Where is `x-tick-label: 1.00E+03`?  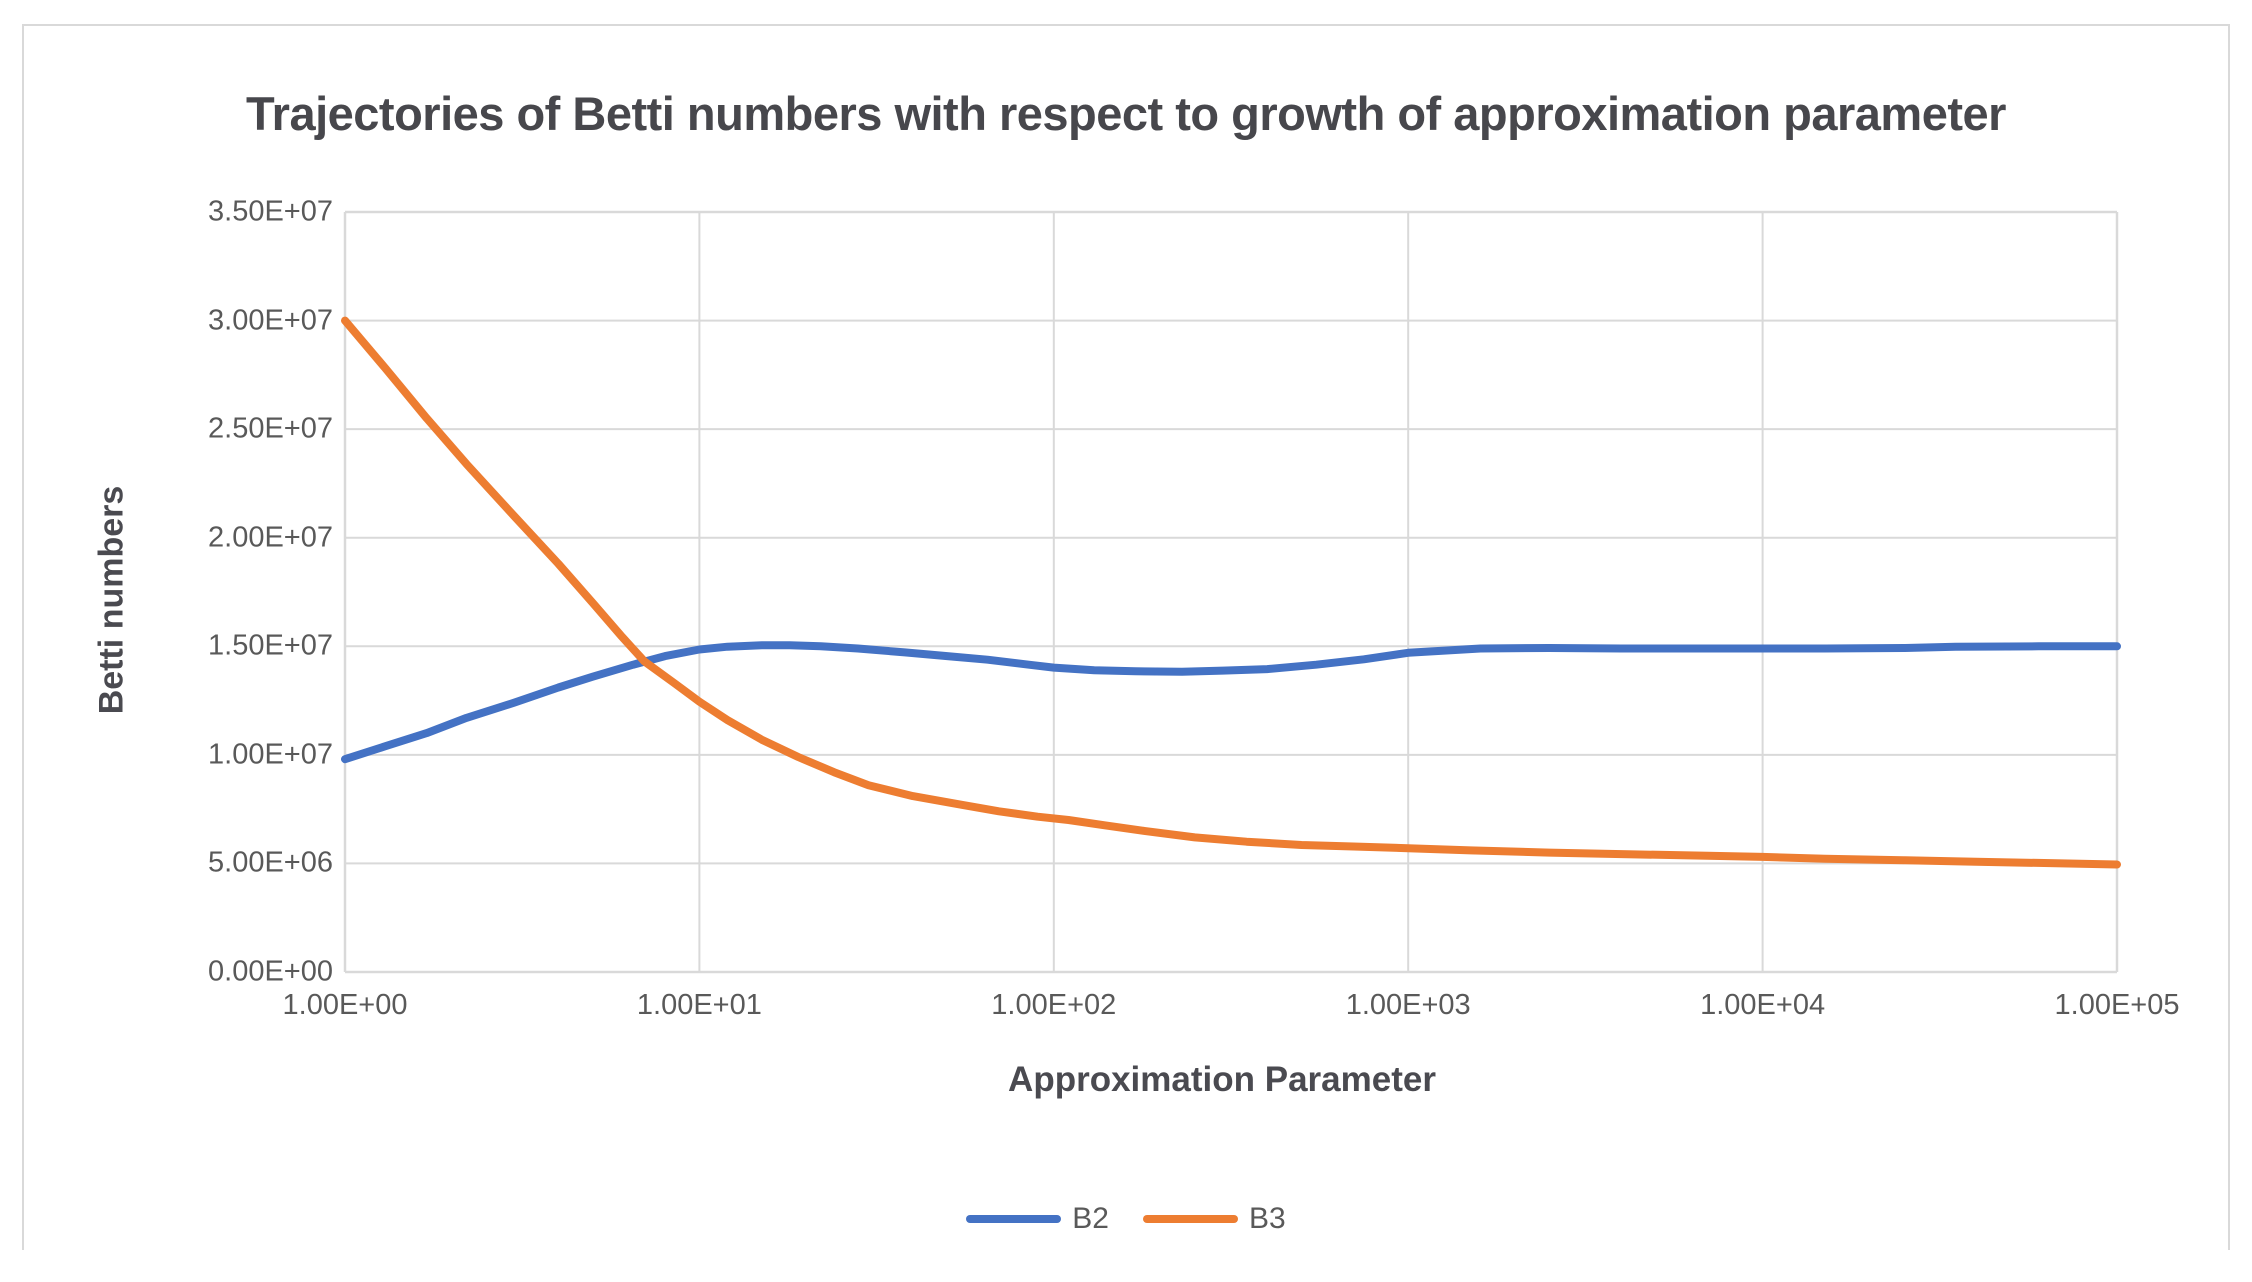
x-tick-label: 1.00E+03 is located at coordinates (1408, 1005).